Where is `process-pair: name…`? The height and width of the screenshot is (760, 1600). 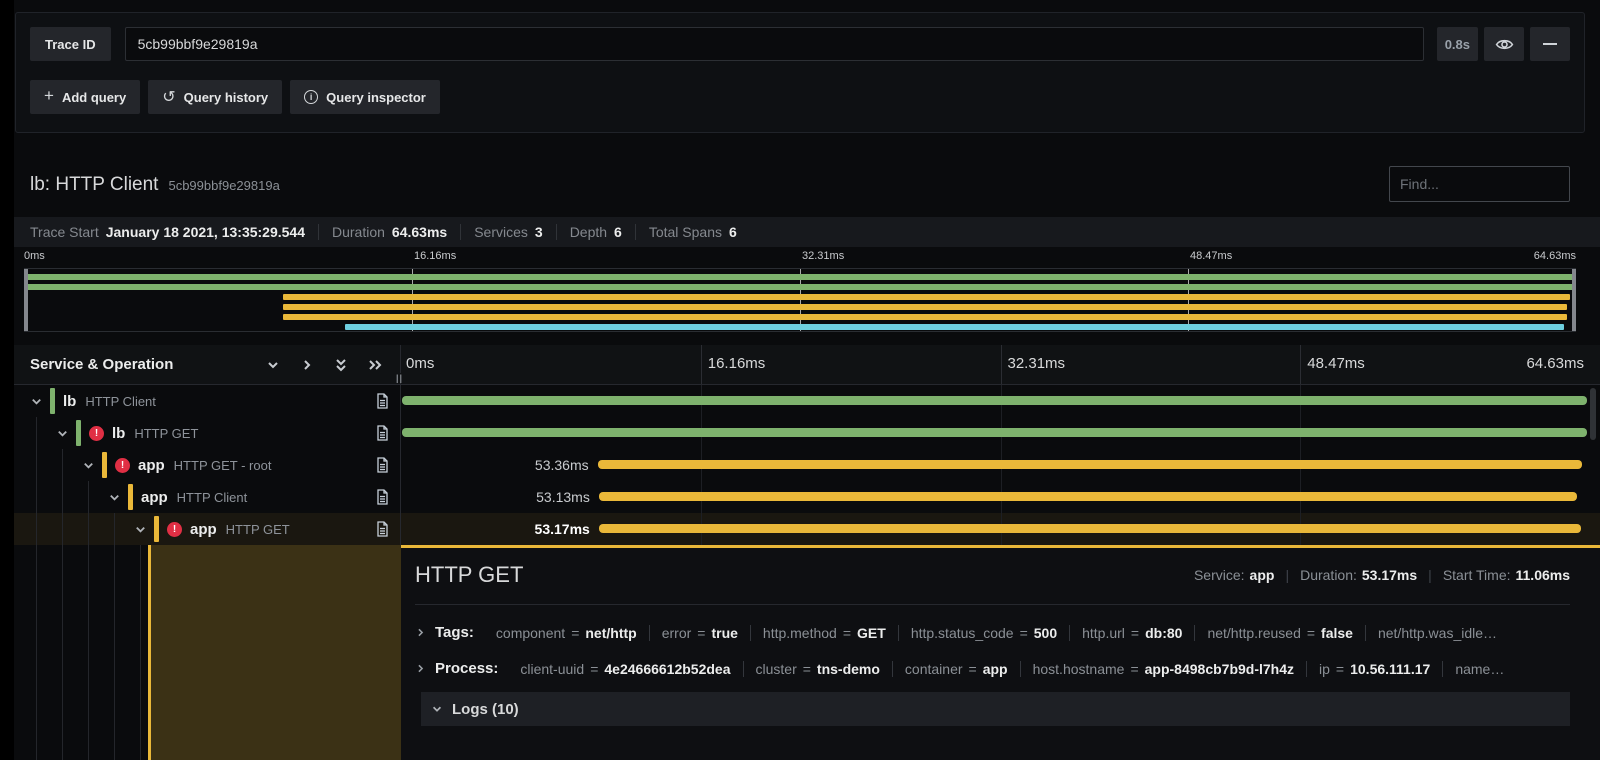 process-pair: name… is located at coordinates (1479, 668).